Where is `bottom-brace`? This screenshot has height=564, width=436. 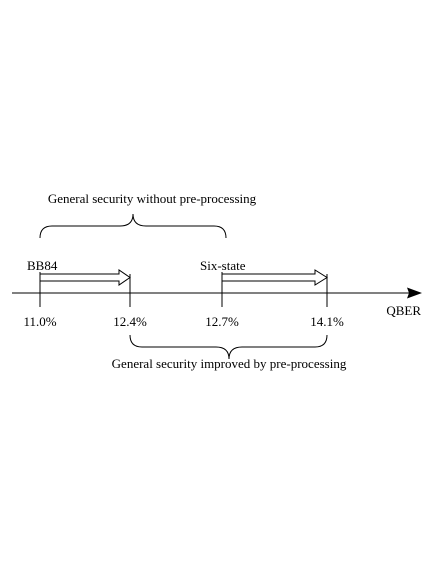
bottom-brace is located at coordinates (228, 347).